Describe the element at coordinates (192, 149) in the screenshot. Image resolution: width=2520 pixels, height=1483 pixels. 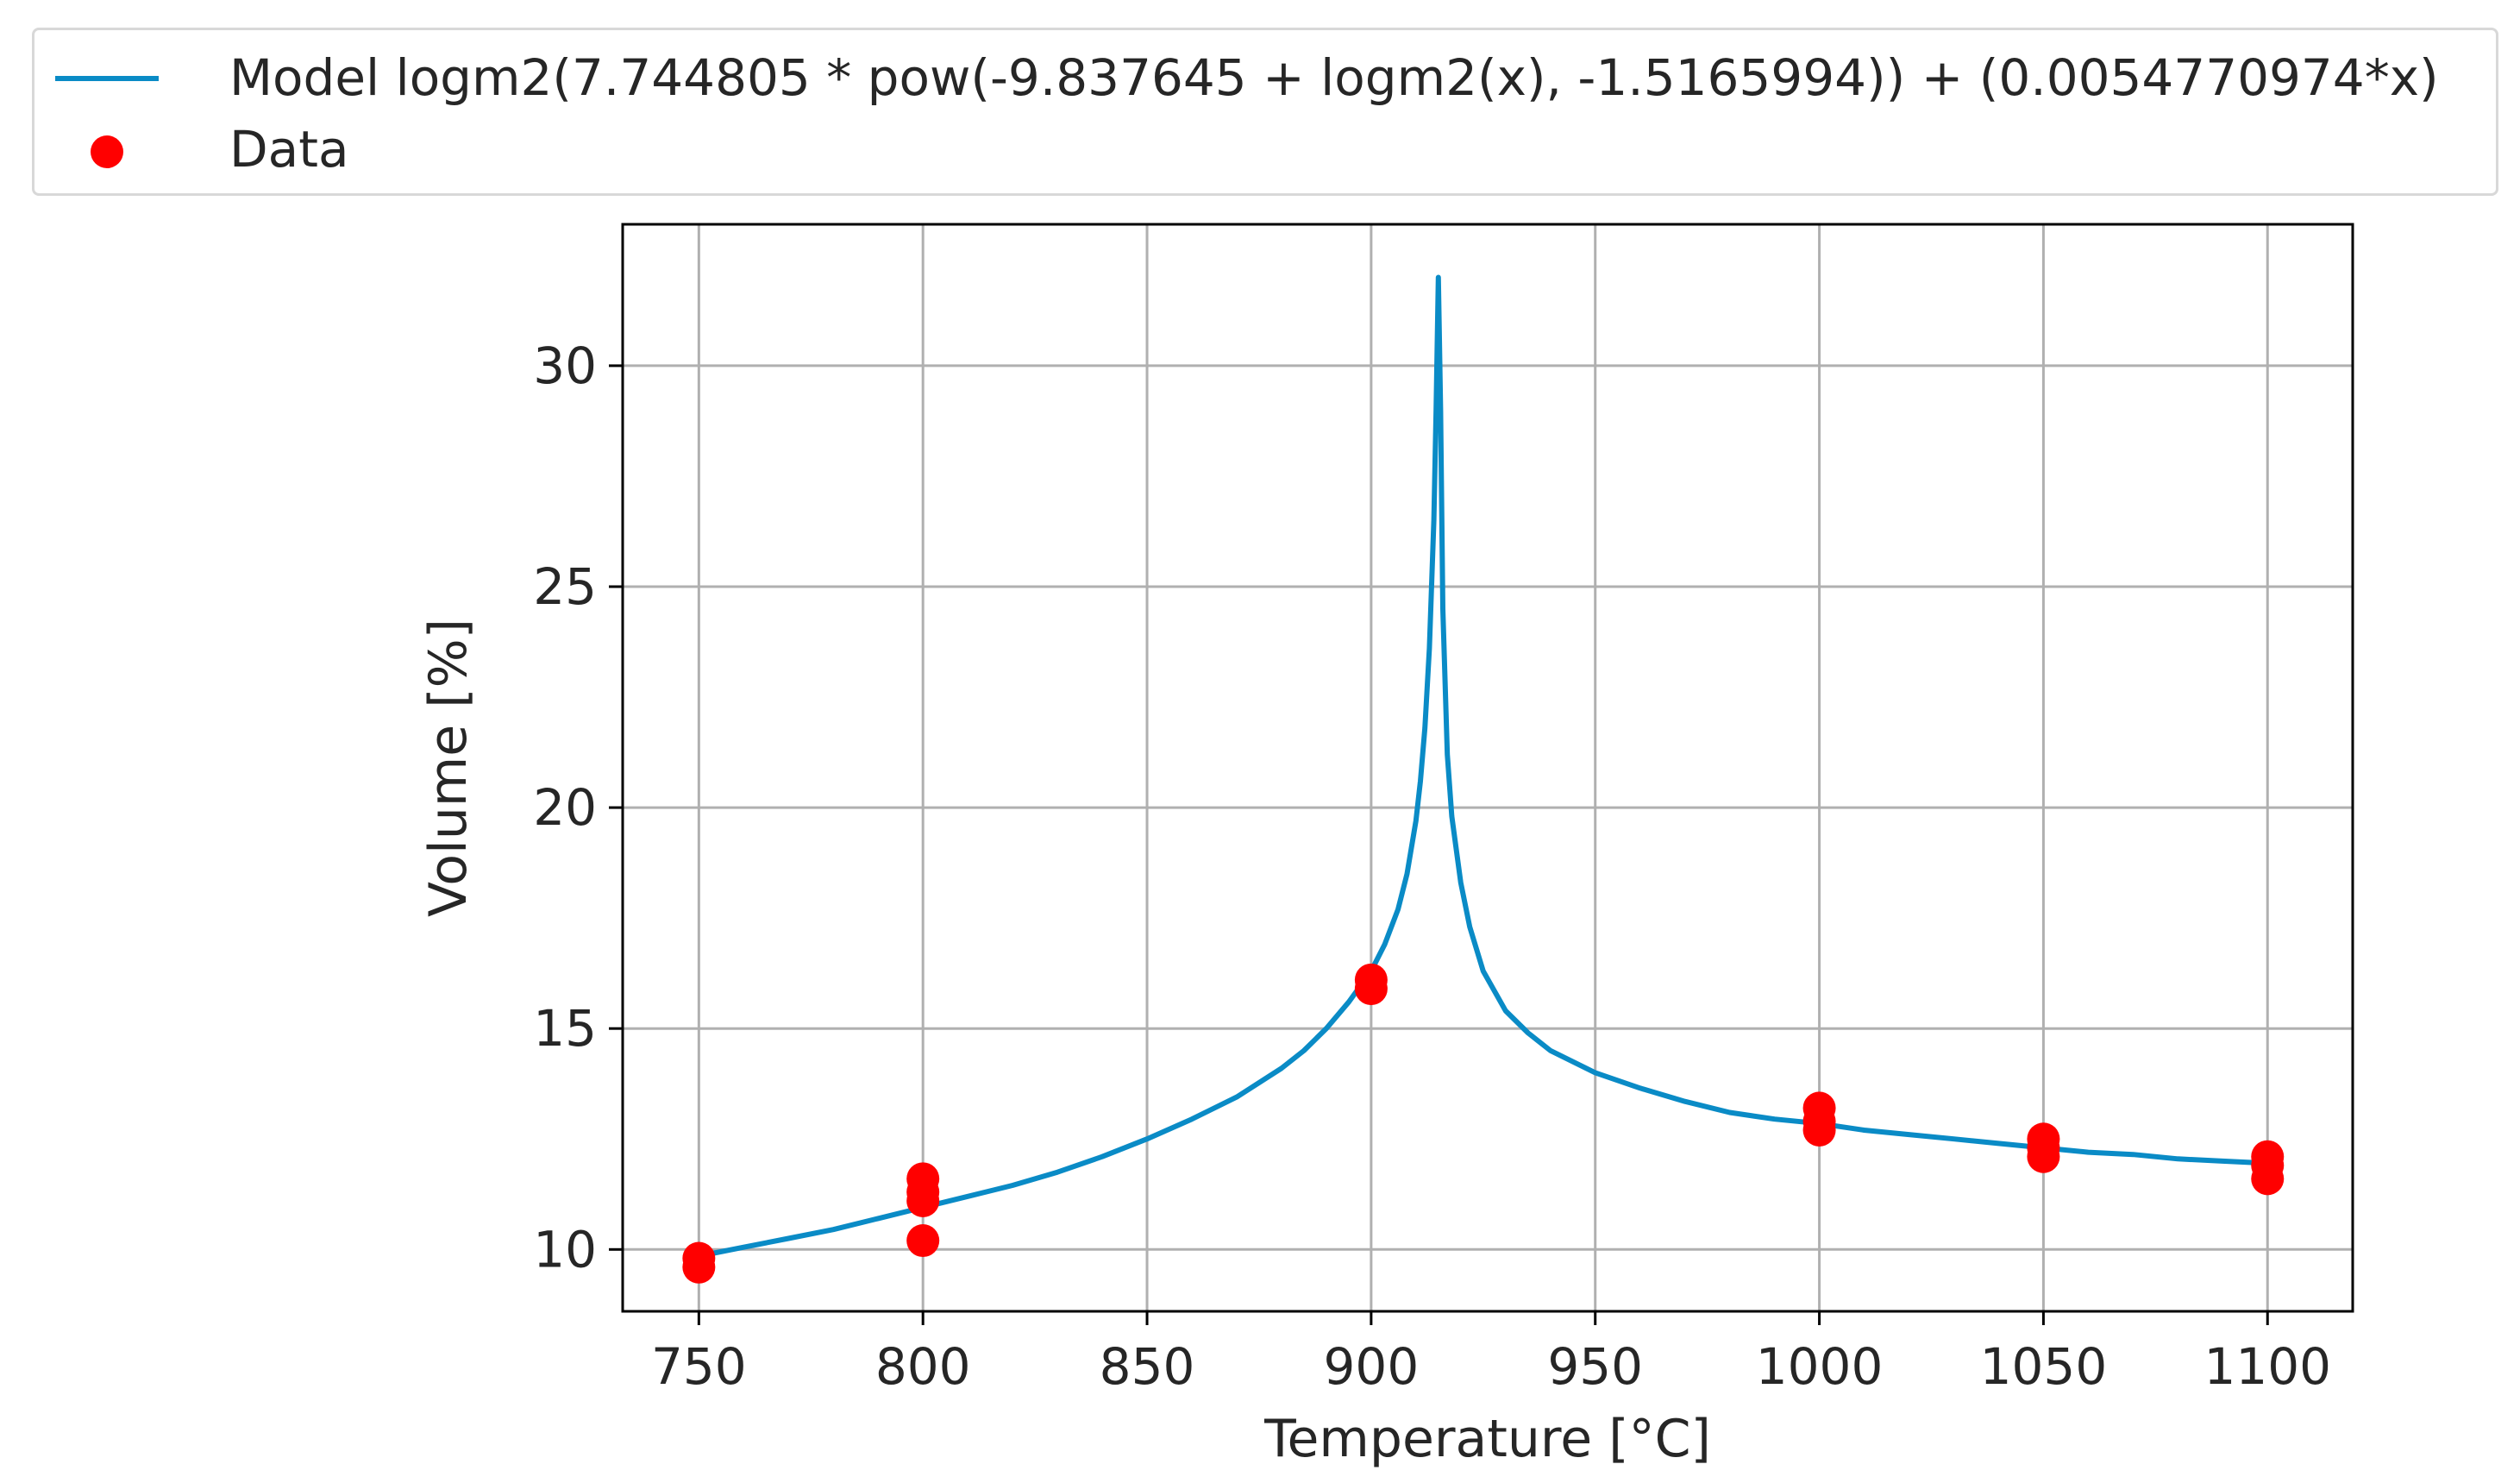
I see `legend-entry-data: Data` at that location.